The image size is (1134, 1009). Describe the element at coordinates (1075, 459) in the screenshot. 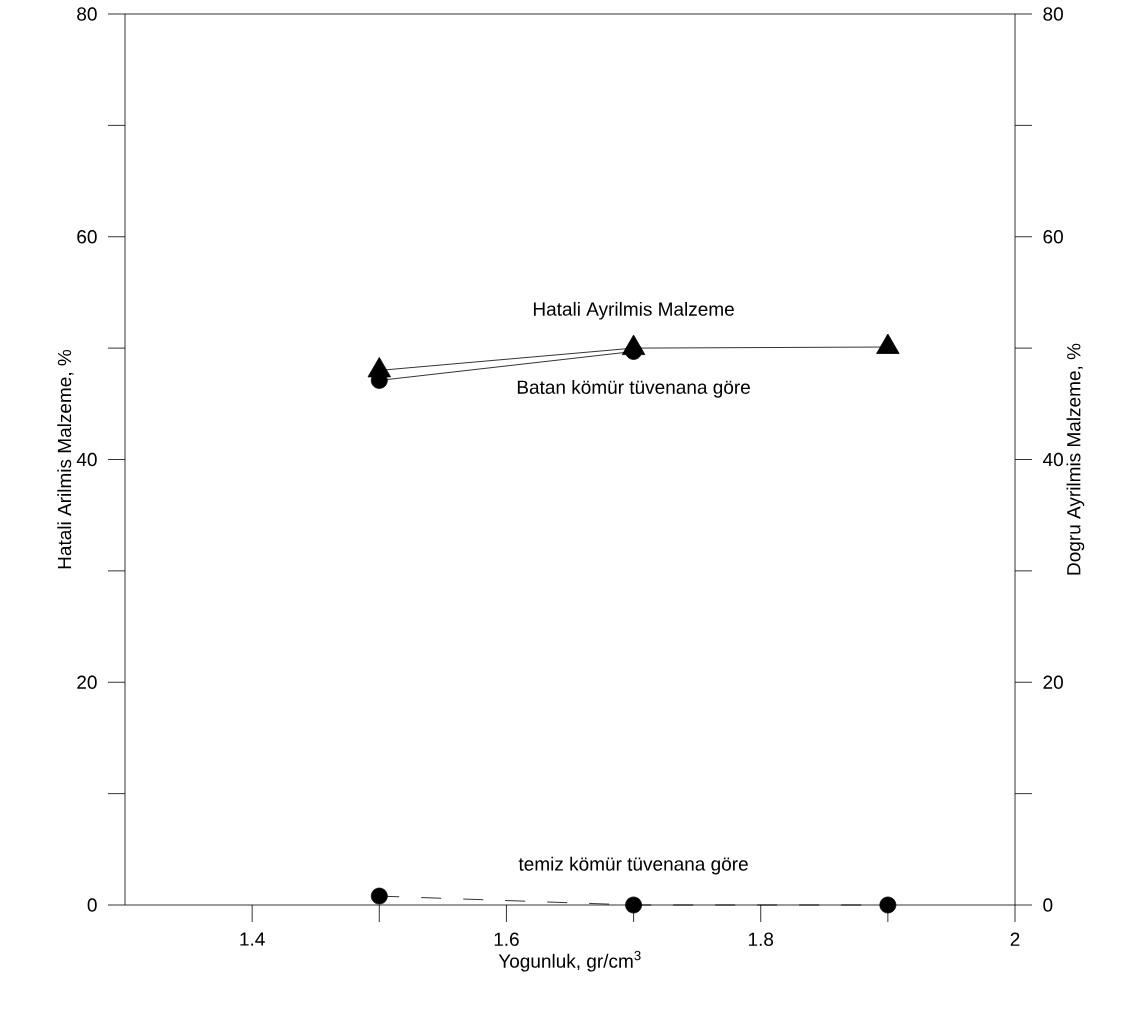

I see `y2-axis-title: Dogru Ayrilmis Malzeme, %` at that location.